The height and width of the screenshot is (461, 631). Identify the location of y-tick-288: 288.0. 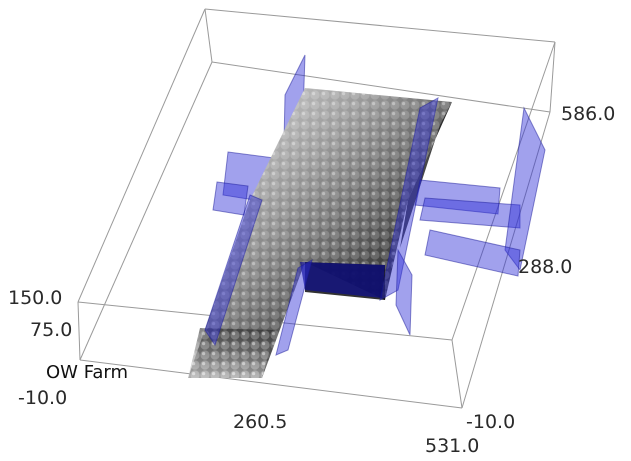
(545, 267).